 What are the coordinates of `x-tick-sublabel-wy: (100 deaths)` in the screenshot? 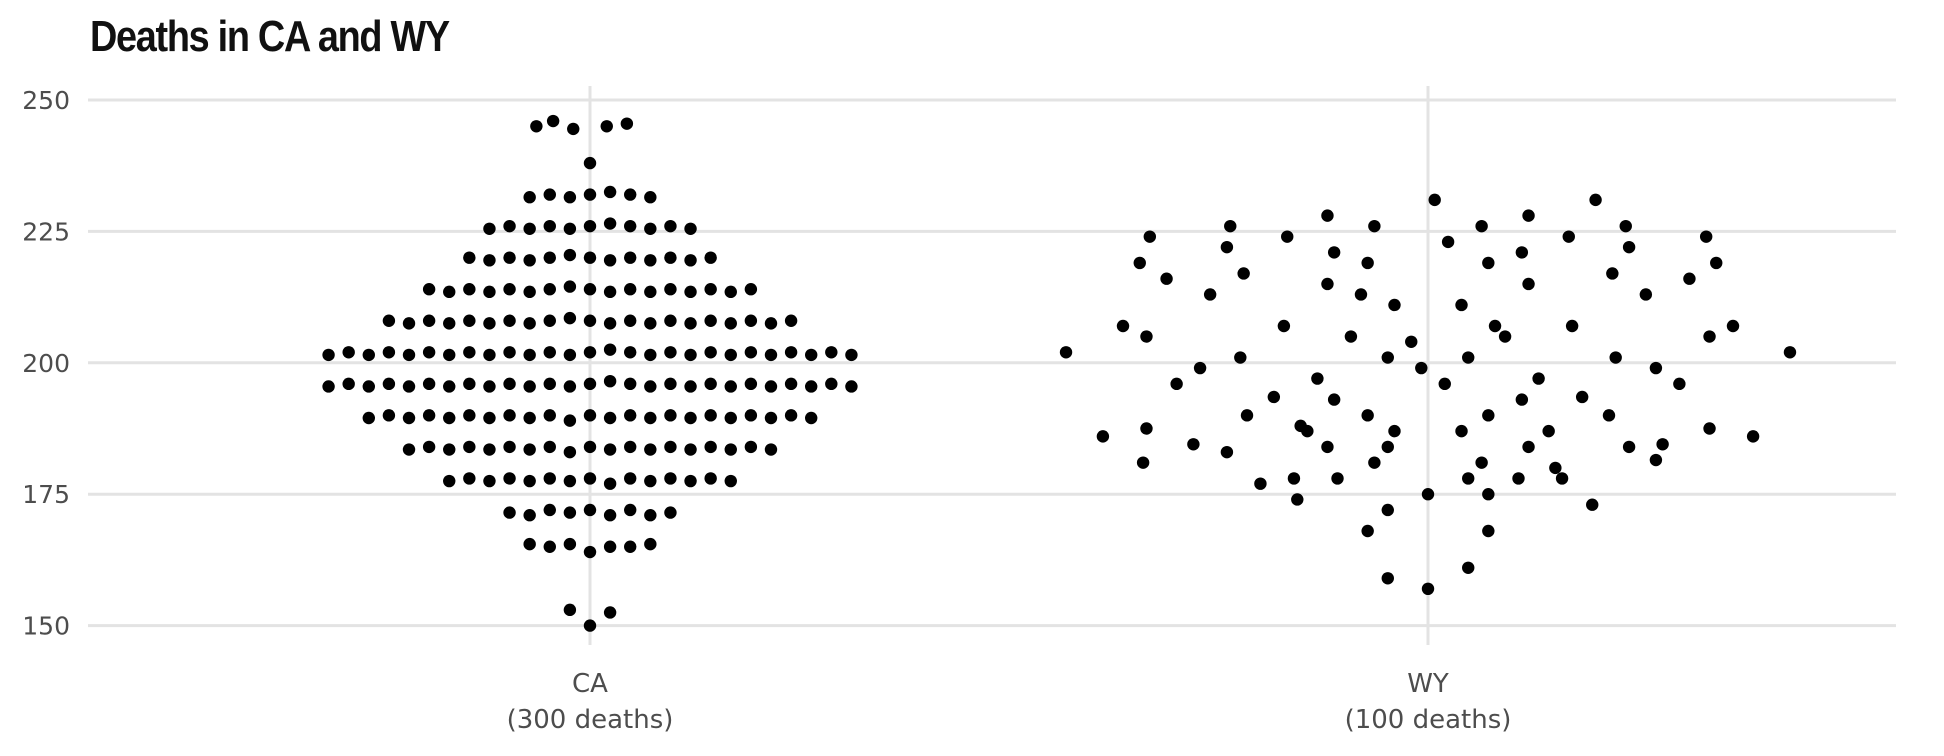 It's located at (1428, 720).